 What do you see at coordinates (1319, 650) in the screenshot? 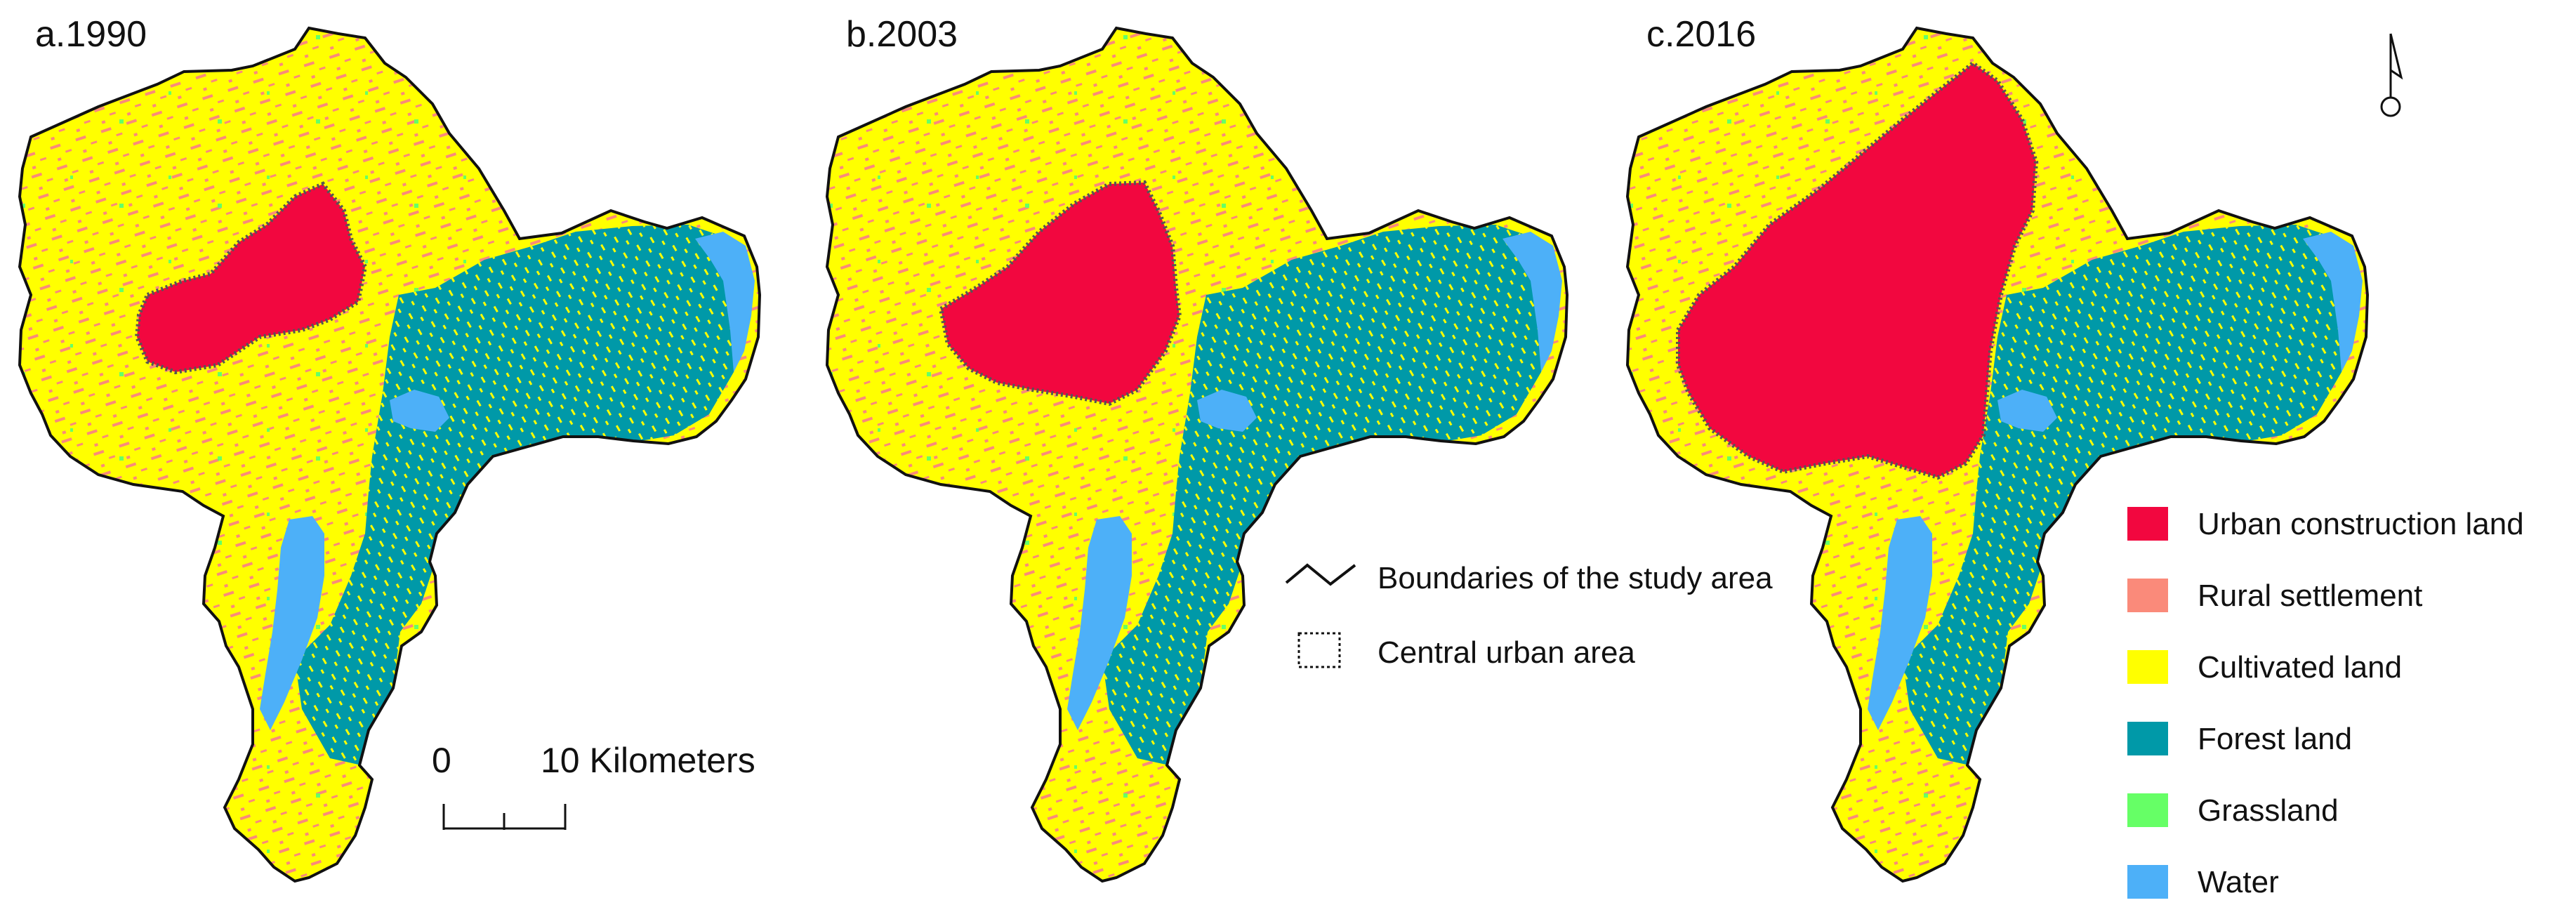
I see `dotted-rectangle-icon` at bounding box center [1319, 650].